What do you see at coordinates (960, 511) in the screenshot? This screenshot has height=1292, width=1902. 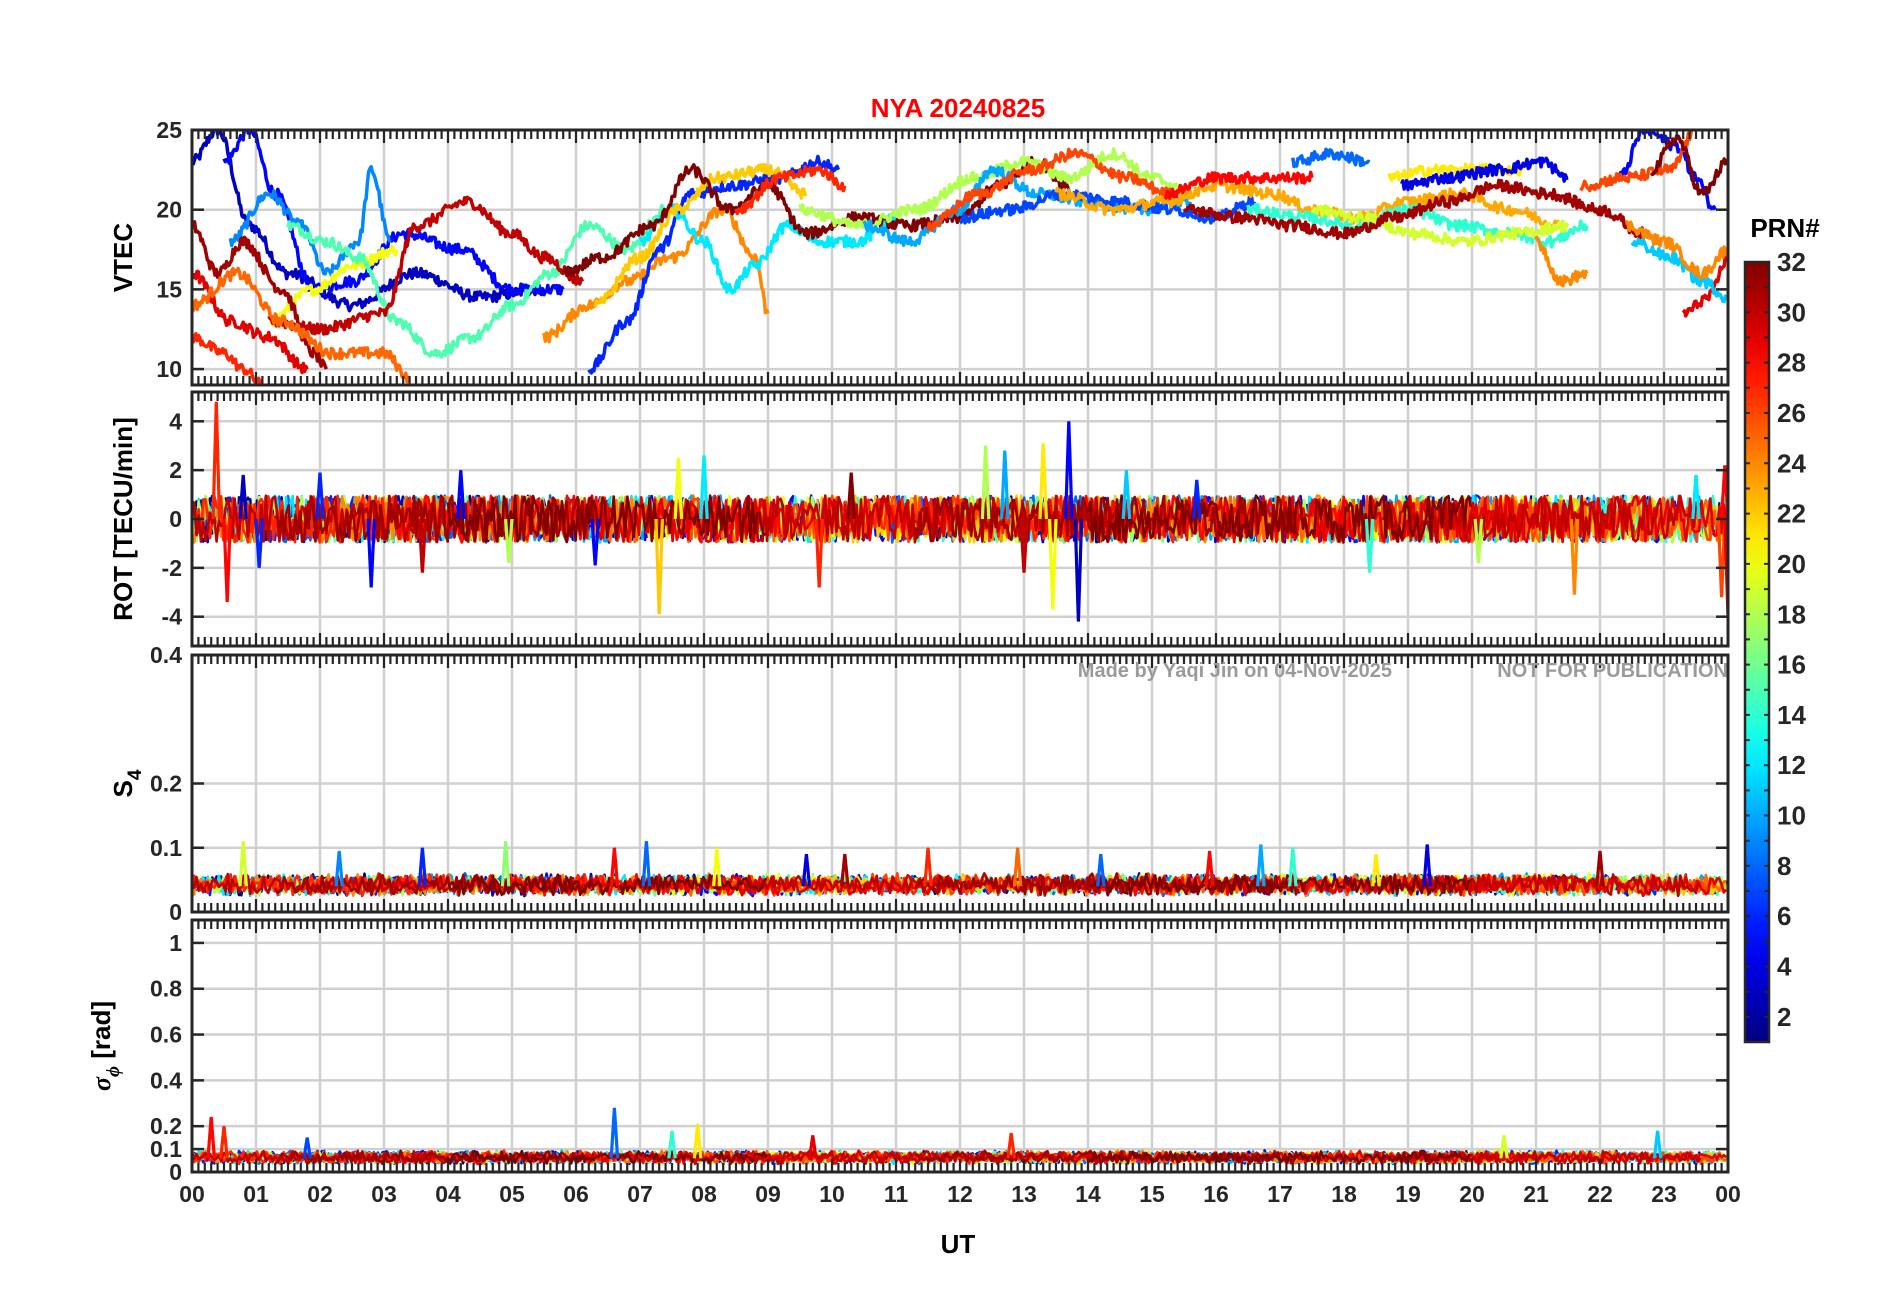 I see `series-rot` at bounding box center [960, 511].